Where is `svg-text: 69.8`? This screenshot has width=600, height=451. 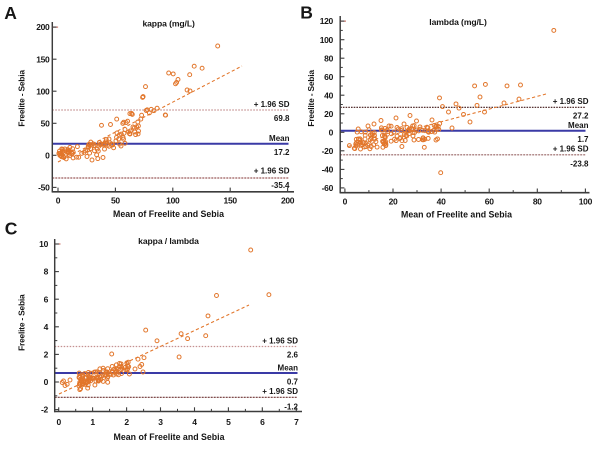 svg-text: 69.8 is located at coordinates (282, 118).